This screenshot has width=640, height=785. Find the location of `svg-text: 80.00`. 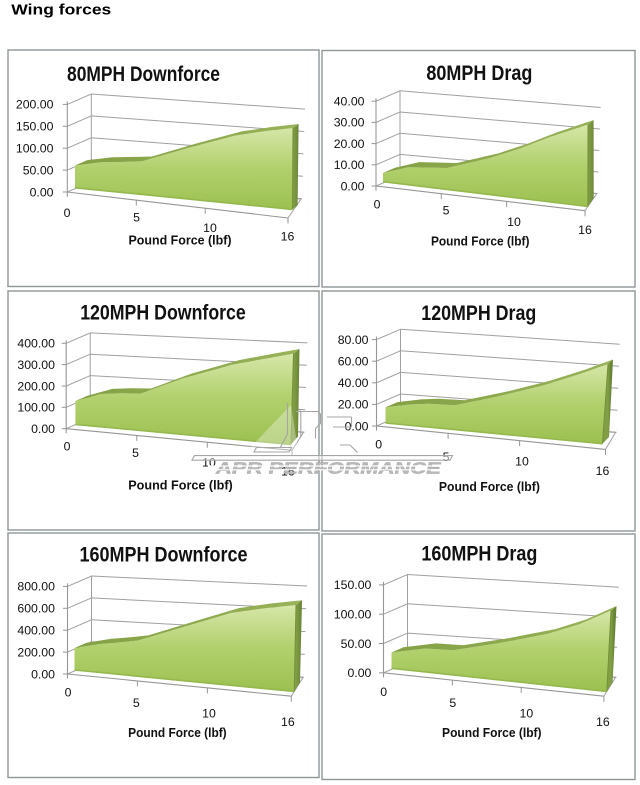

svg-text: 80.00 is located at coordinates (353, 340).